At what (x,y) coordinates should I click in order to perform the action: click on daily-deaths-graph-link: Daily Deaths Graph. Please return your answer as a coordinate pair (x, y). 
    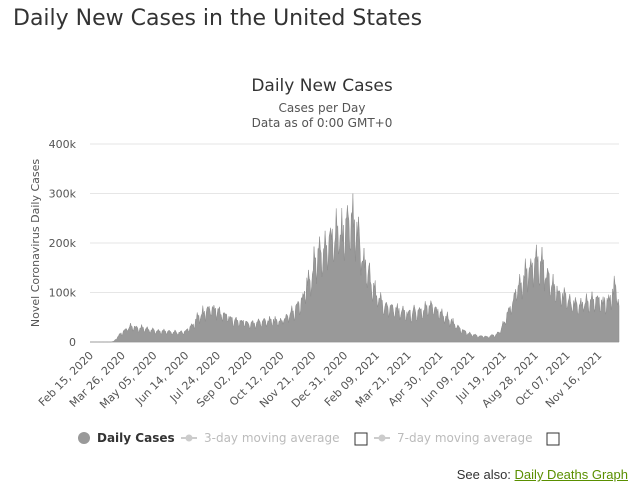
    Looking at the image, I should click on (571, 474).